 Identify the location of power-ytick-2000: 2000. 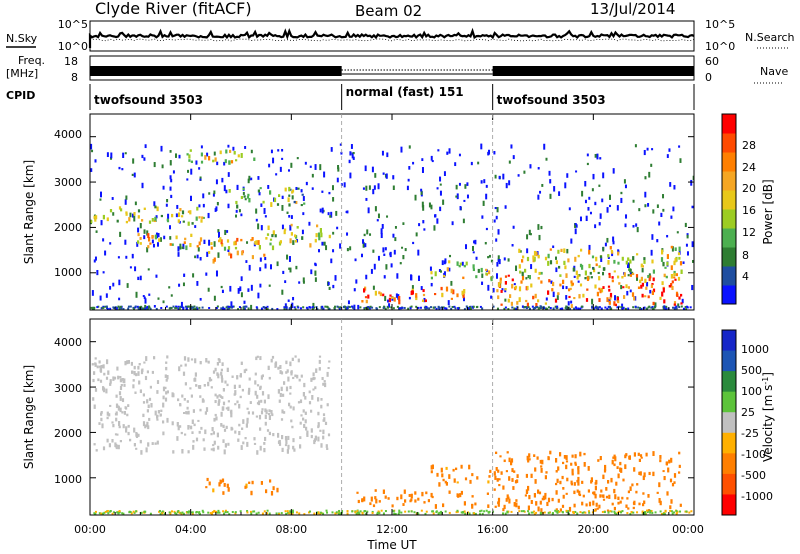
(68, 227).